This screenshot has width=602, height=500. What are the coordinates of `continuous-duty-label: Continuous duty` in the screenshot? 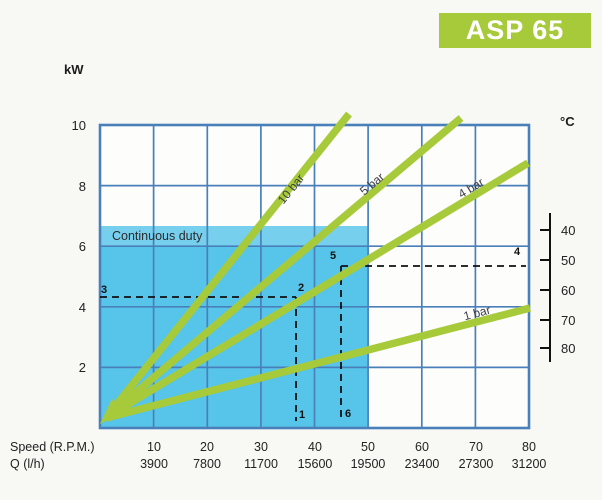 It's located at (157, 236).